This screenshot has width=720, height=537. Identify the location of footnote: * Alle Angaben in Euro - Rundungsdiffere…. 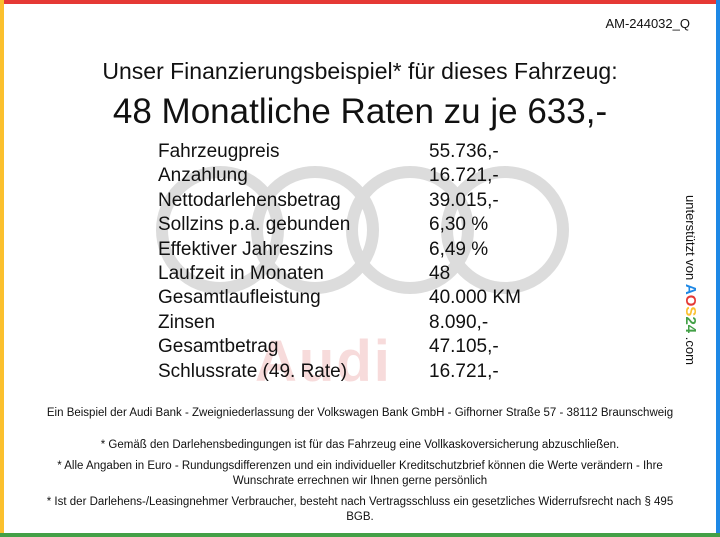
(360, 473).